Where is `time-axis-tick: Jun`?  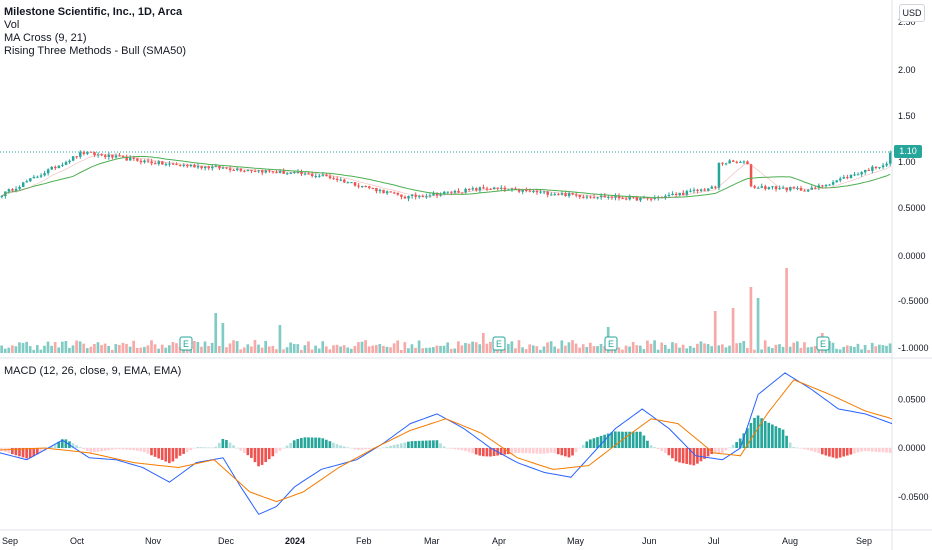 time-axis-tick: Jun is located at coordinates (649, 541).